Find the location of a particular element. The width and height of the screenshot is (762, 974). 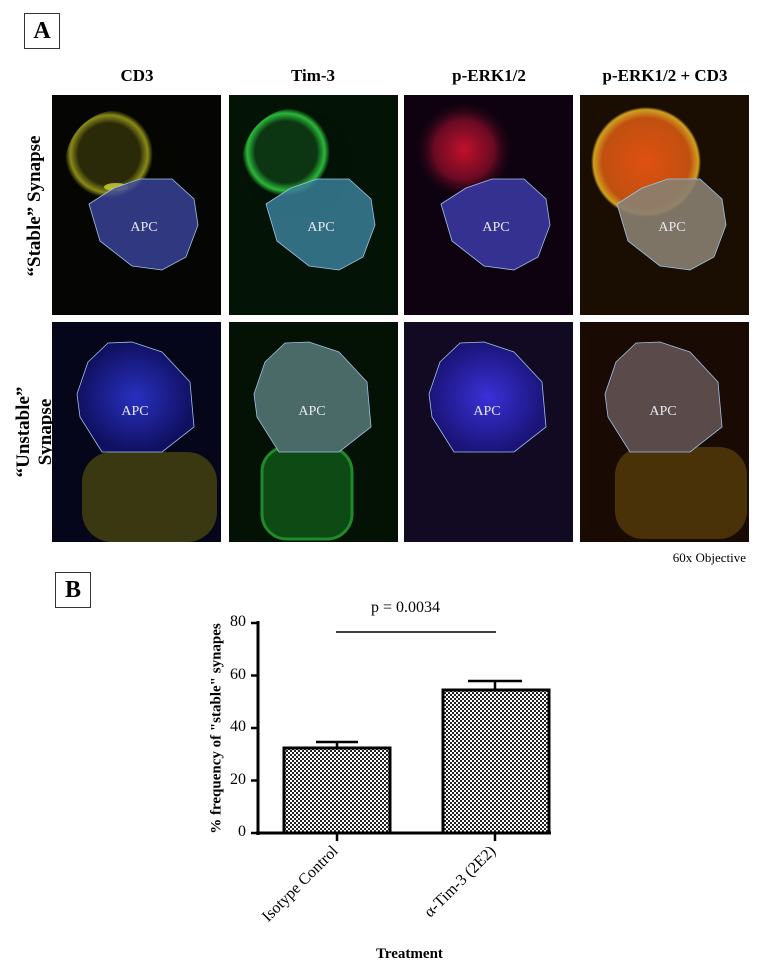

micrograph-stable-tim3: APC is located at coordinates (313, 205).